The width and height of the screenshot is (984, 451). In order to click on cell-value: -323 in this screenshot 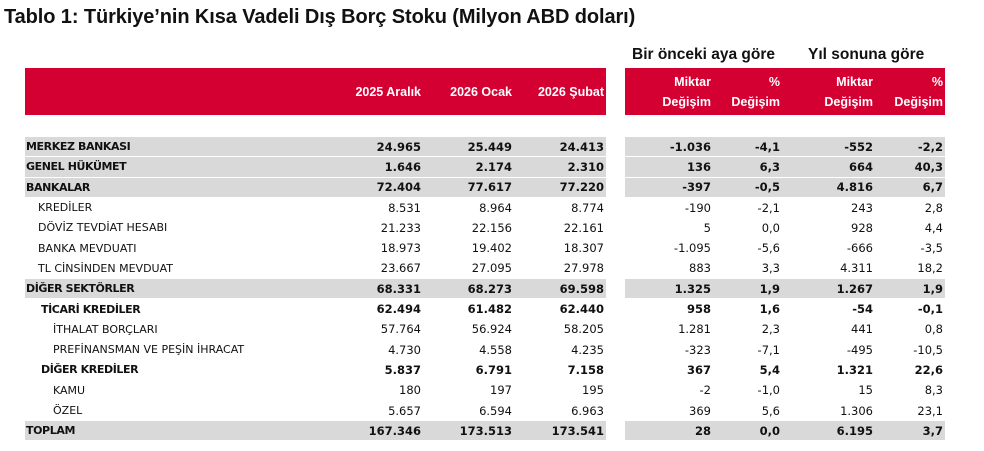, I will do `click(669, 349)`.